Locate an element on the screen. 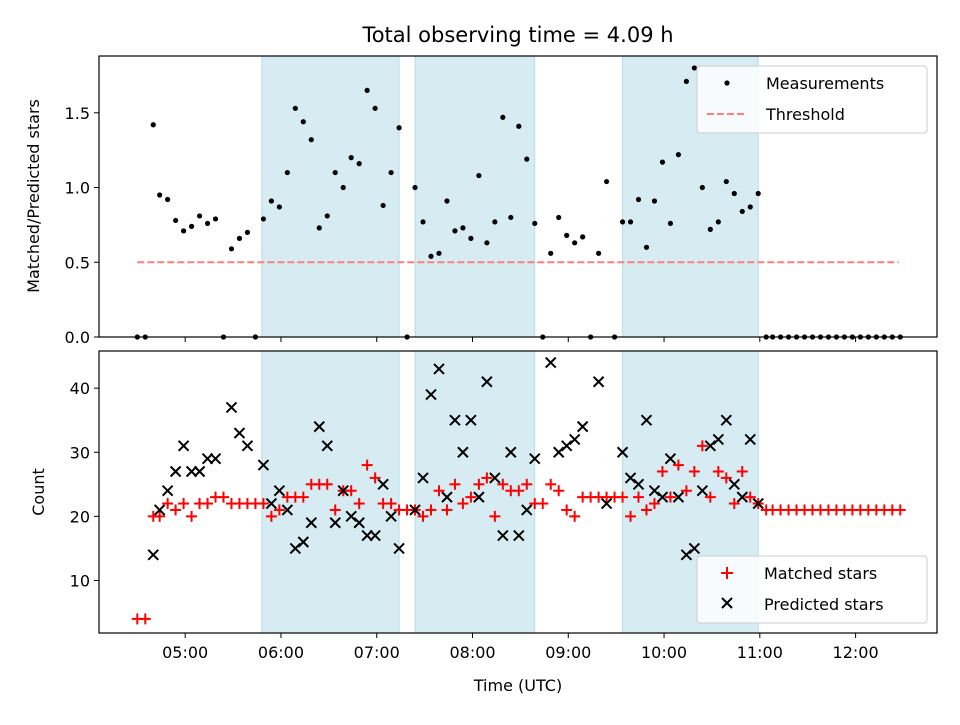 This screenshot has height=725, width=960. legend-predicted-label: Predicted stars is located at coordinates (824, 604).